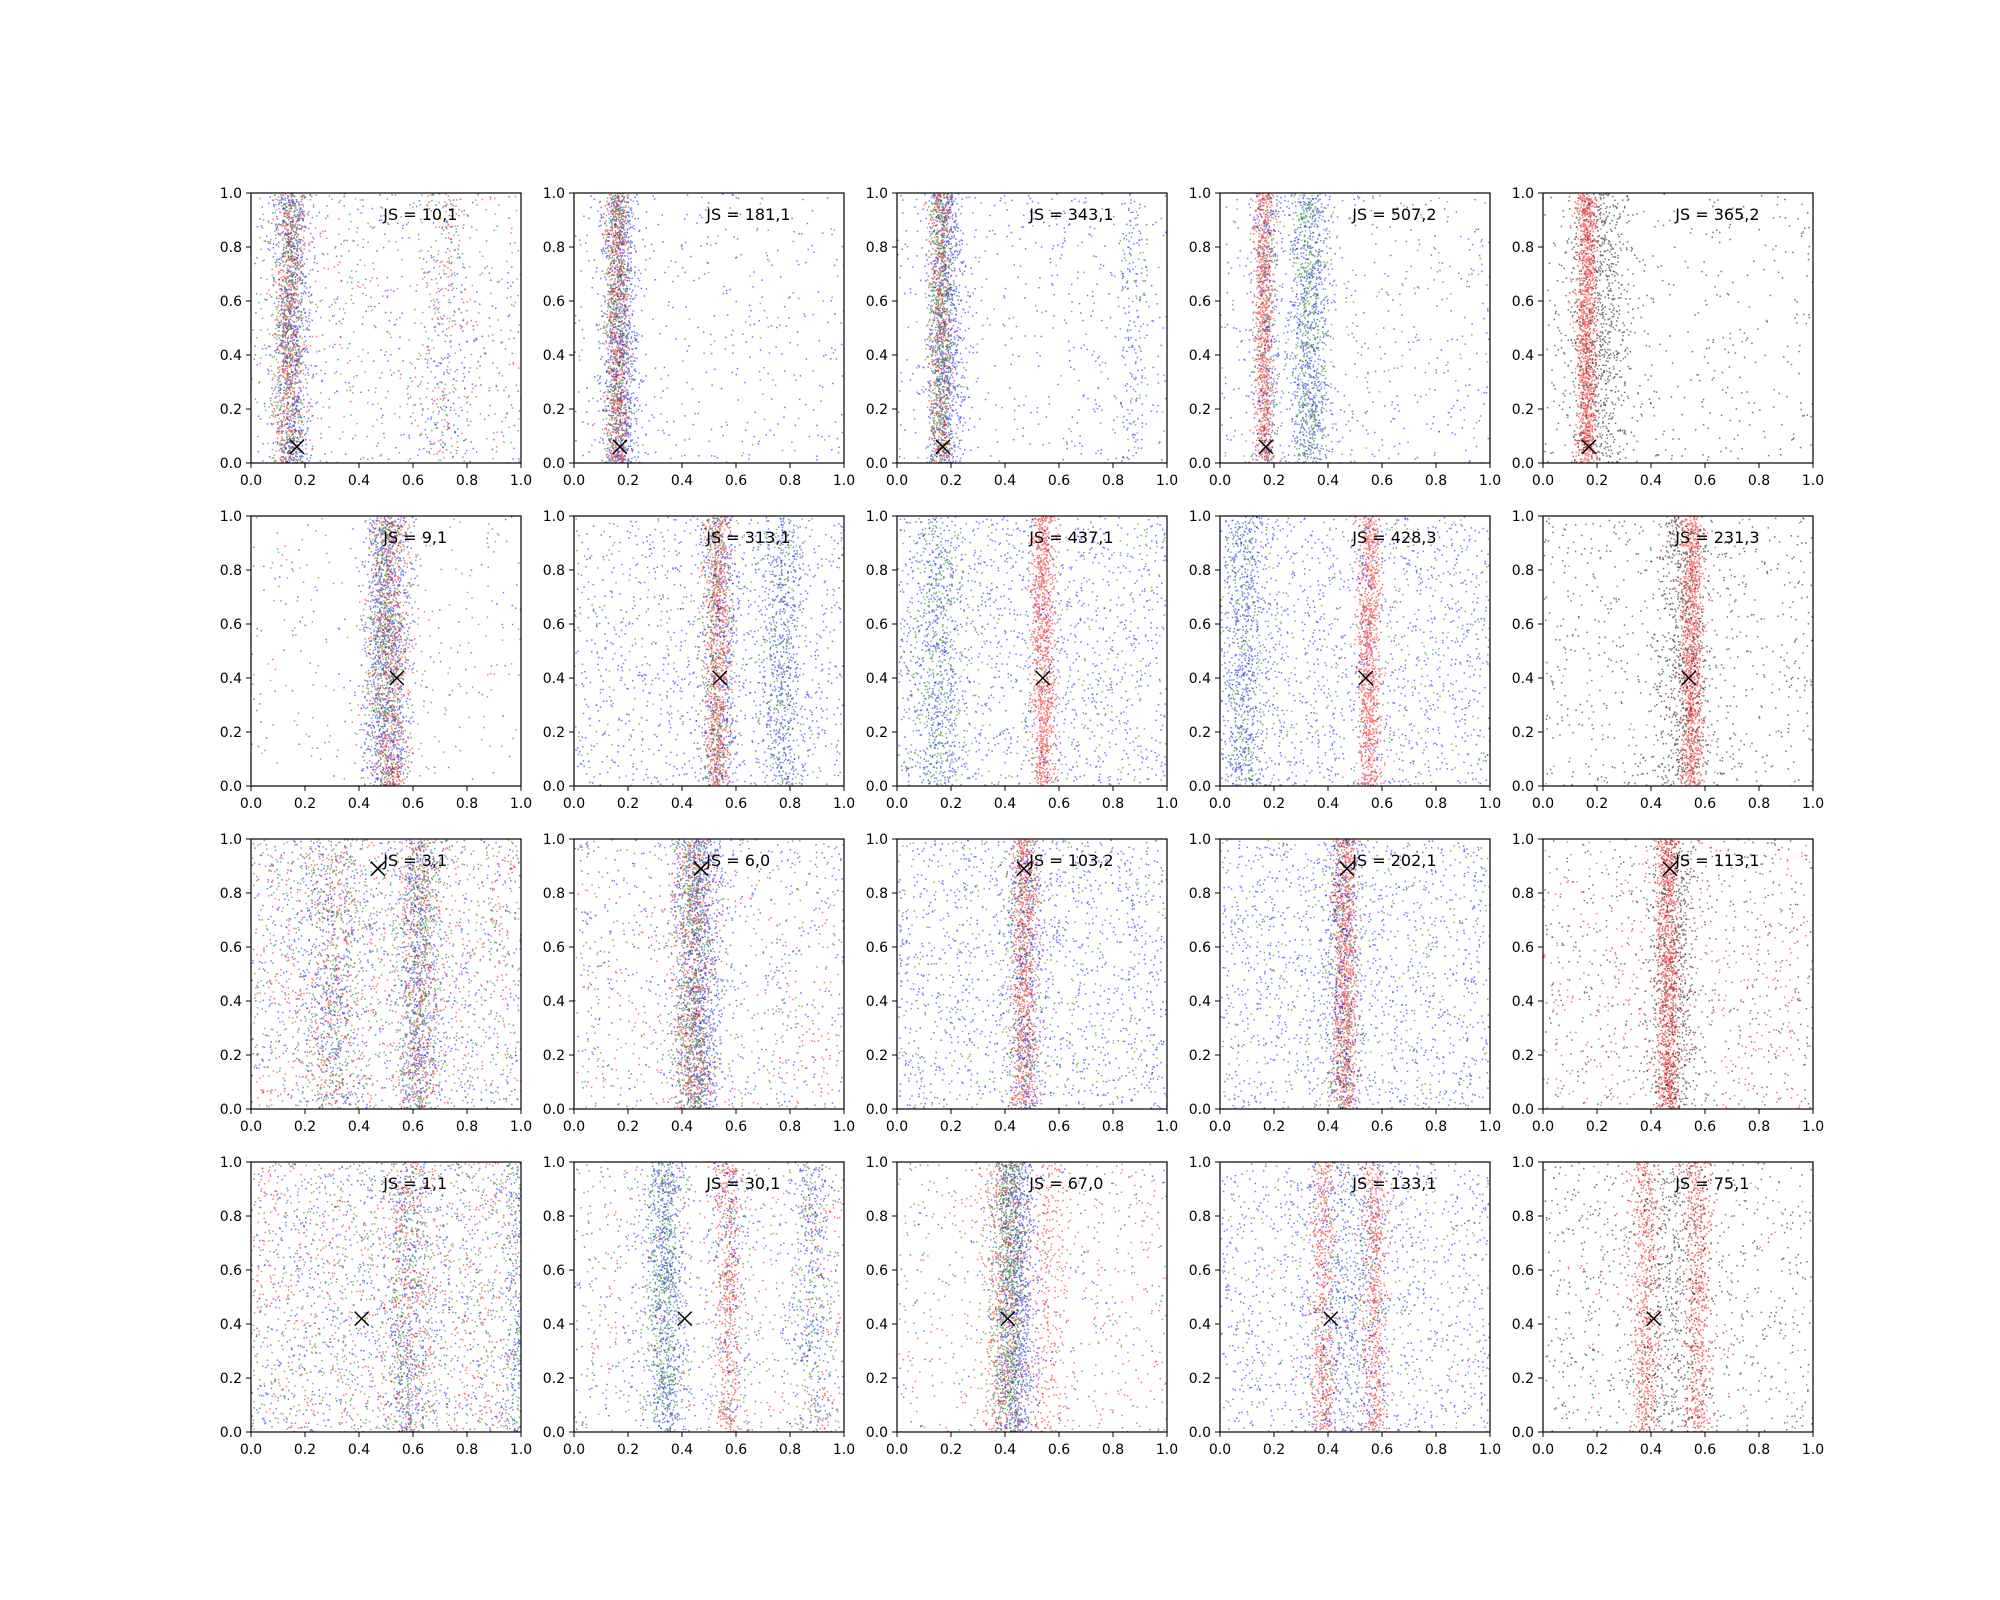  I want to click on js-annotation: JS = 507,2, so click(1393, 214).